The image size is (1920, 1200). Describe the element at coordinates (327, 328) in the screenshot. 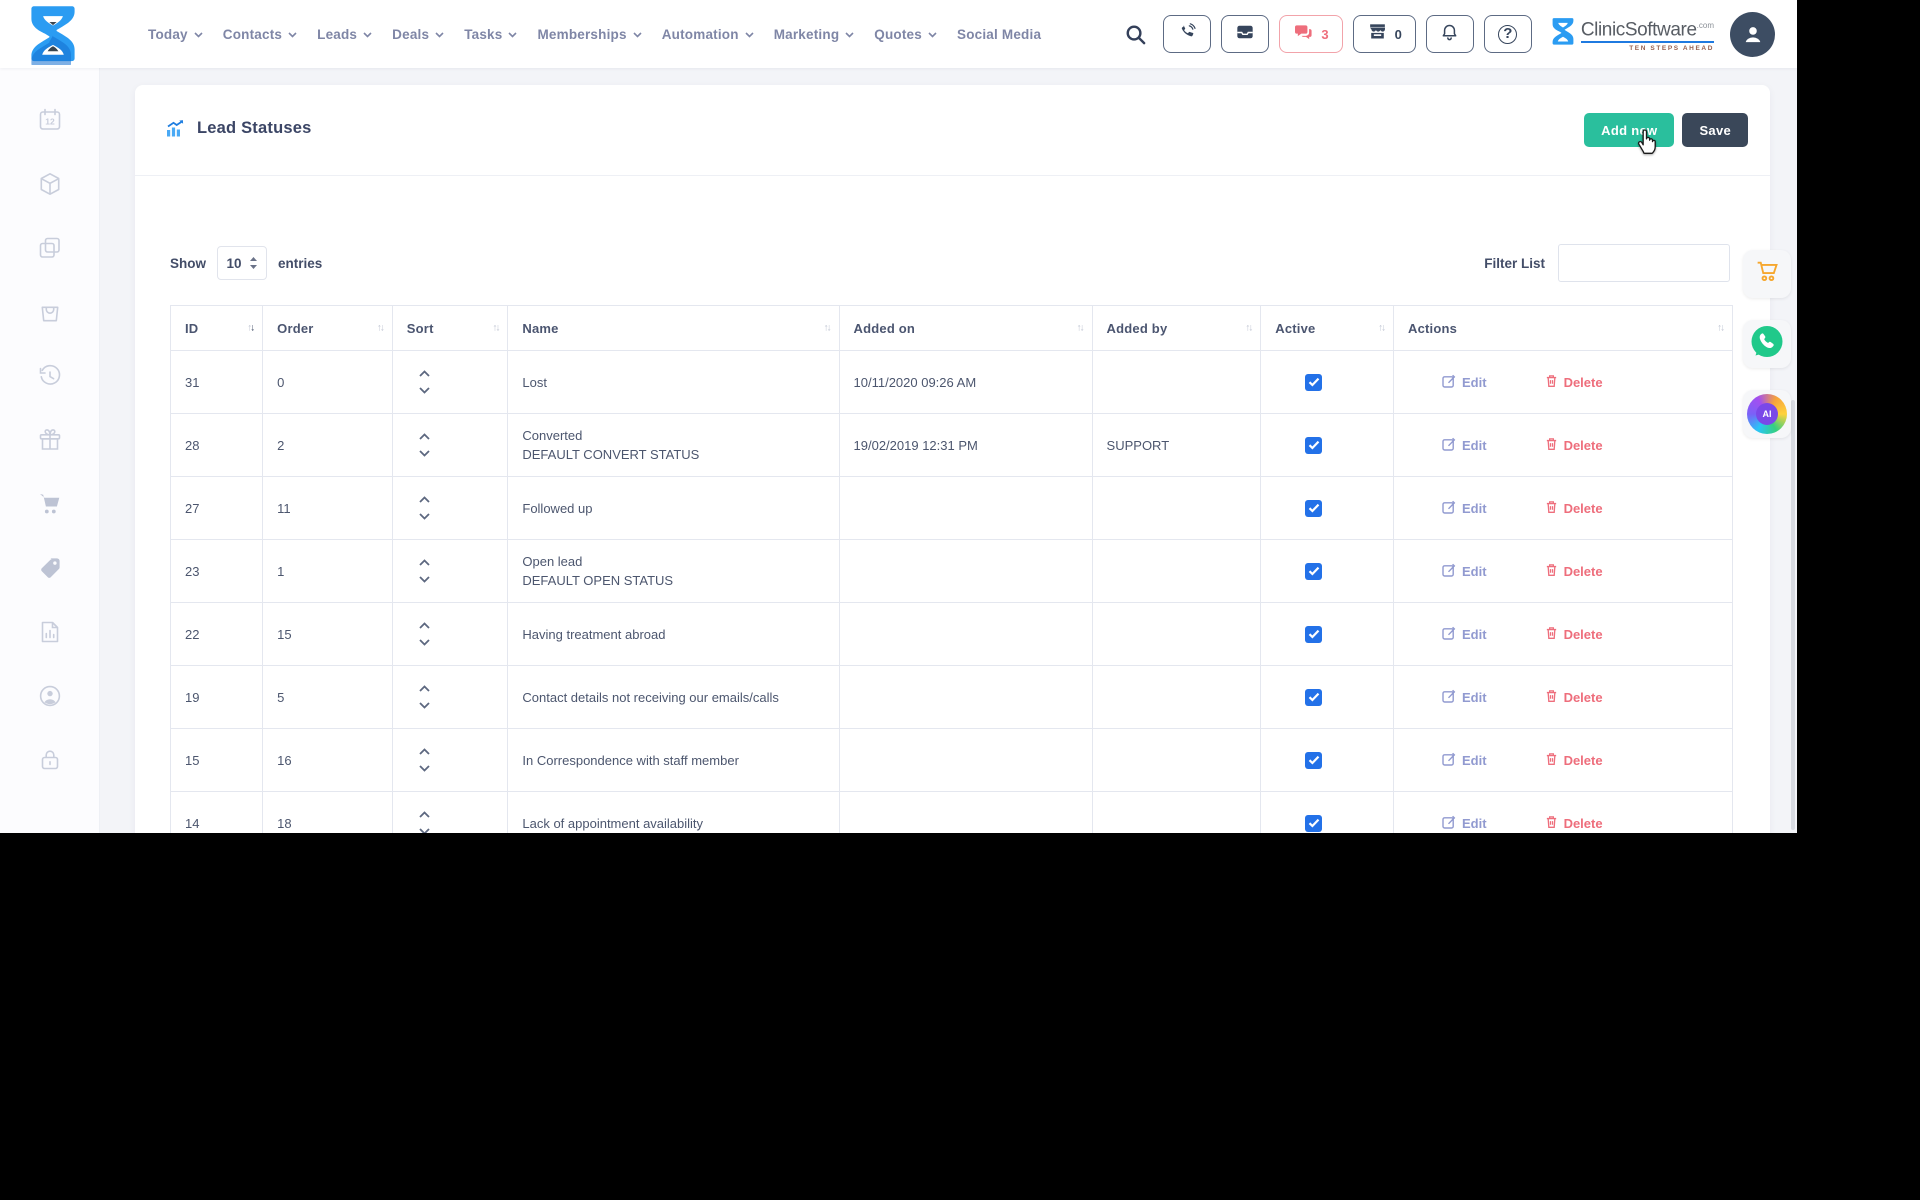

I see `column-header-order: Order ↑↓` at that location.